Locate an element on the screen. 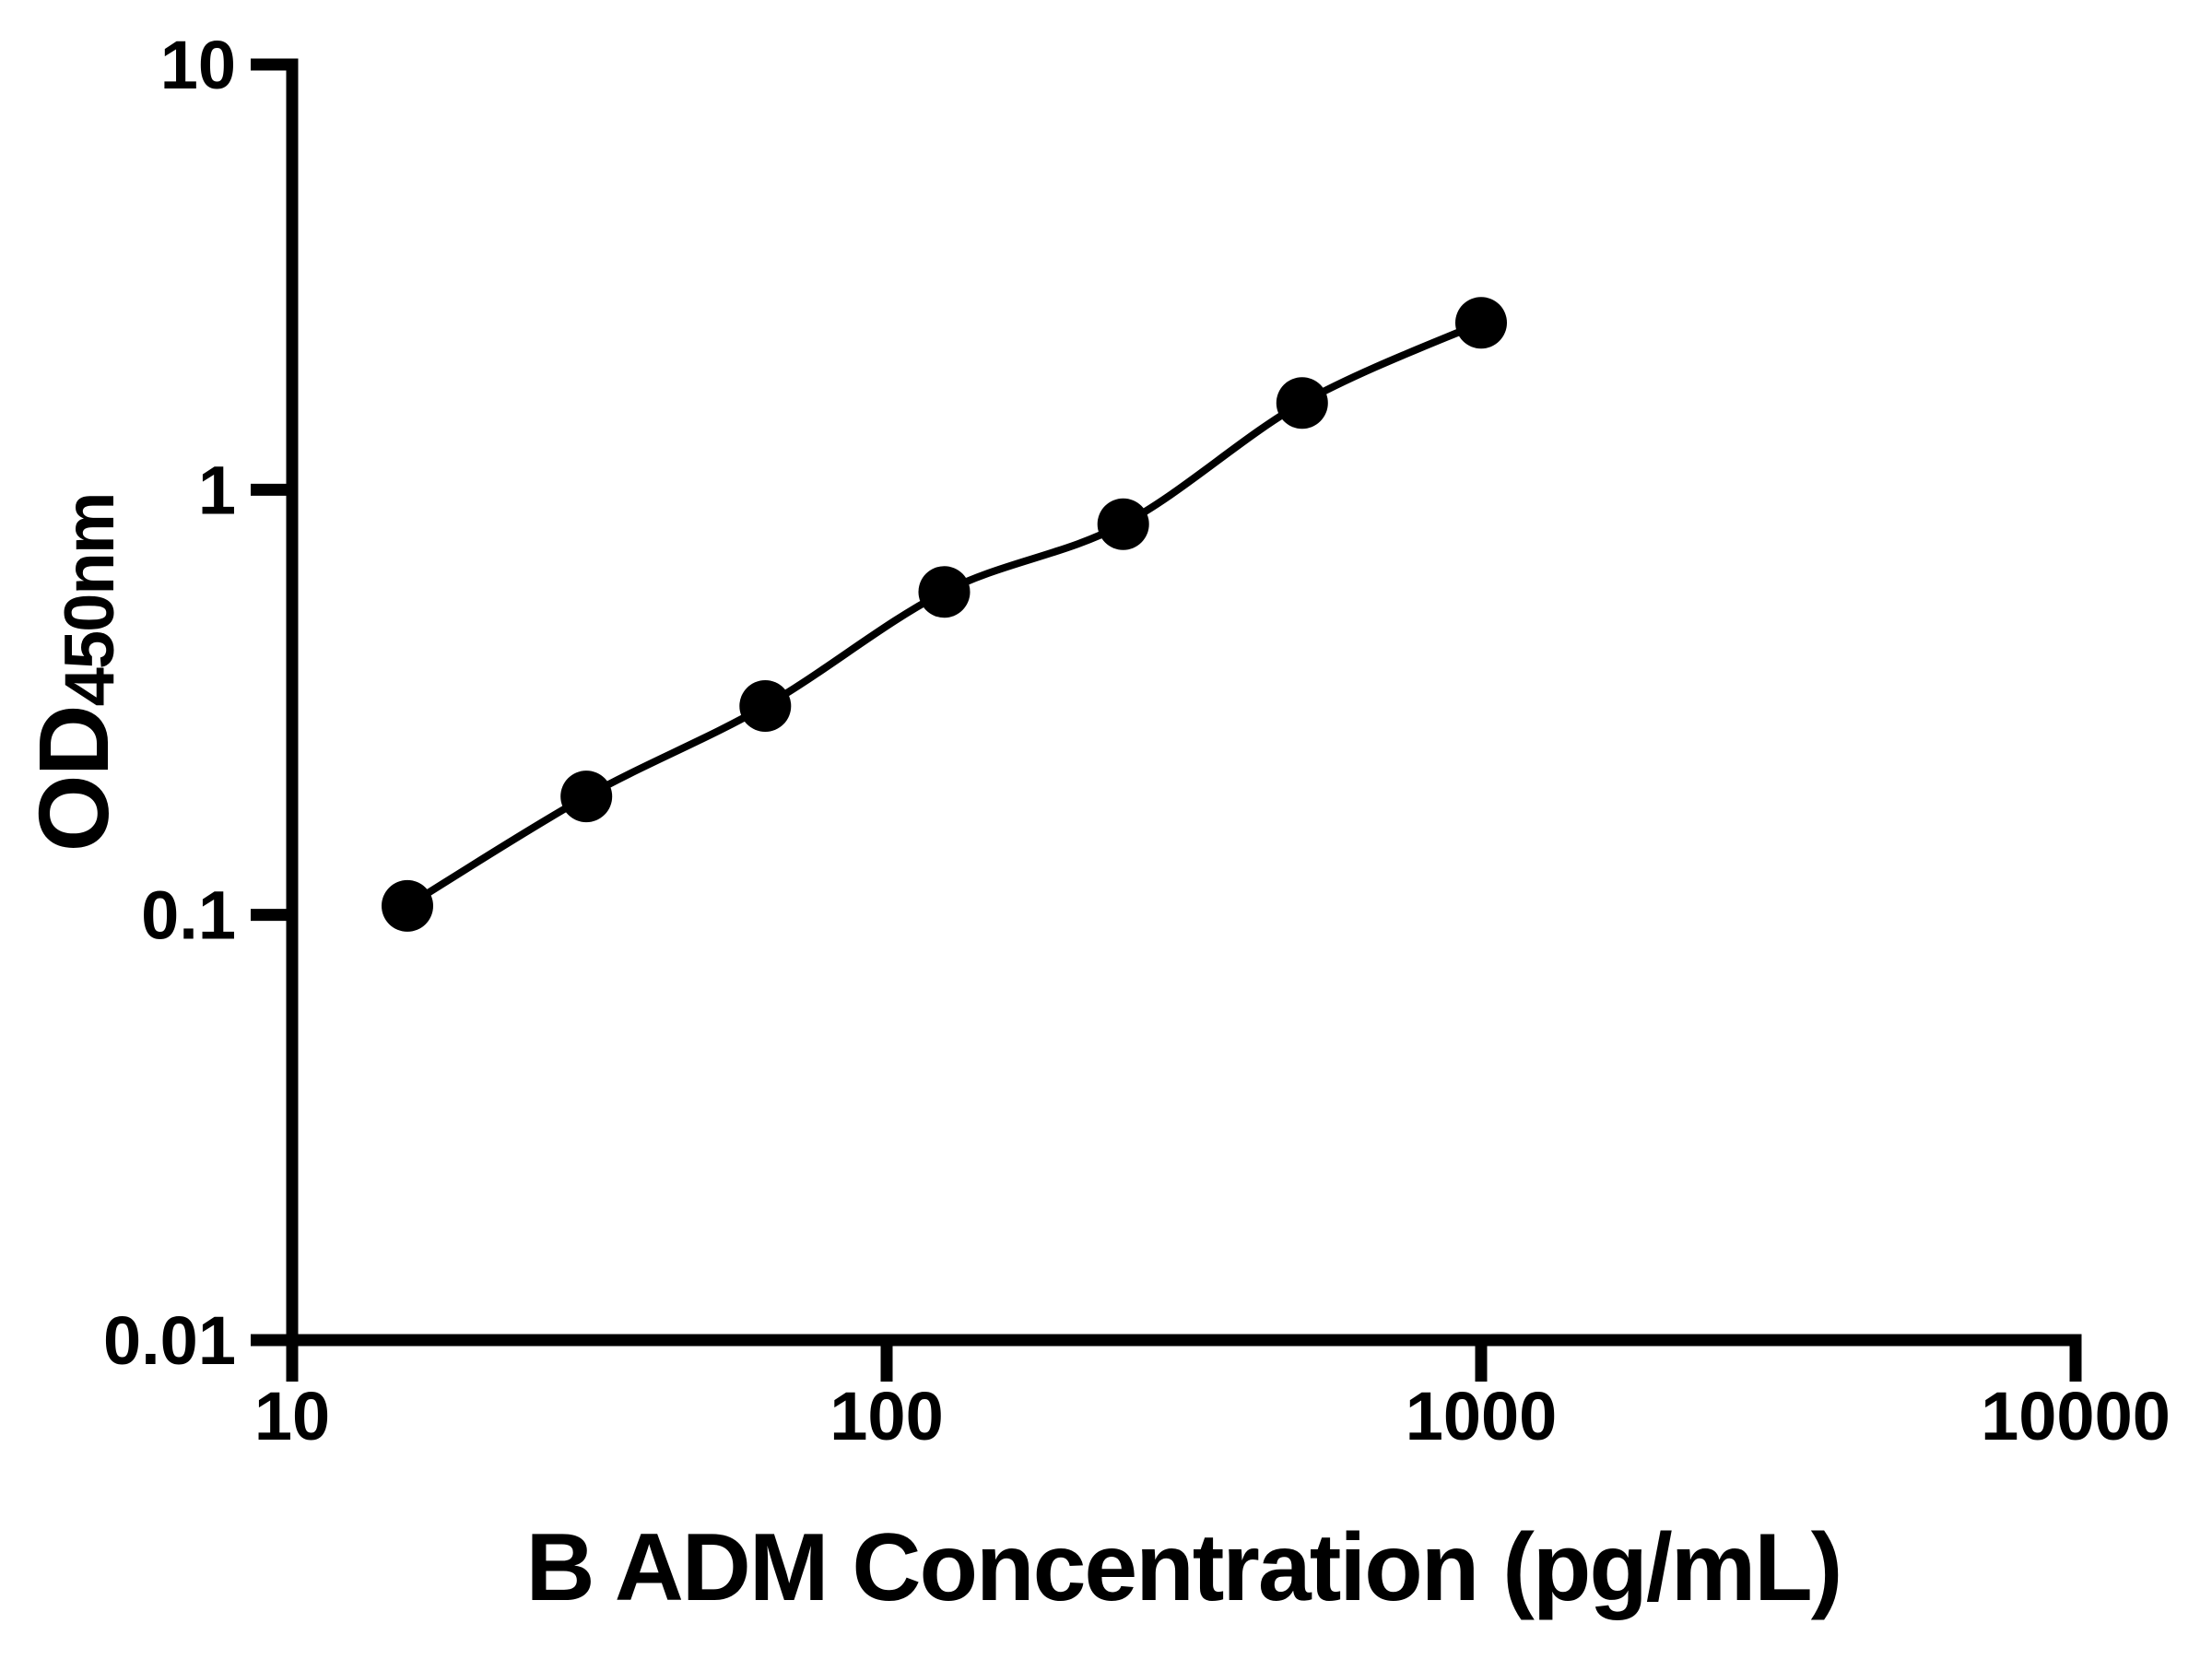  x-axis-title: B ADM Concentration (pg/mL) is located at coordinates (1183, 1567).